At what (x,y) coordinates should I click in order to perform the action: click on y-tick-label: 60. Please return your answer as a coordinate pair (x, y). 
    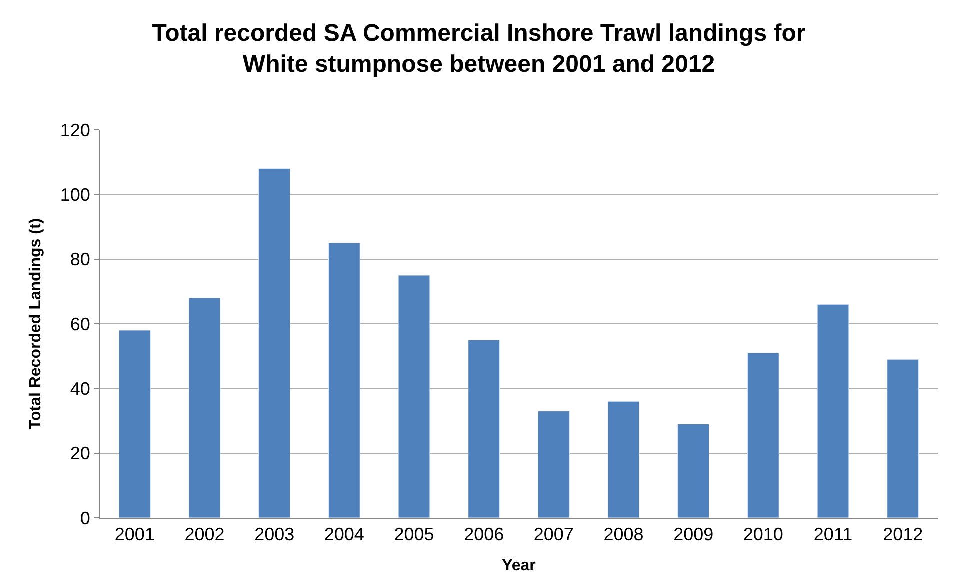
    Looking at the image, I should click on (80, 324).